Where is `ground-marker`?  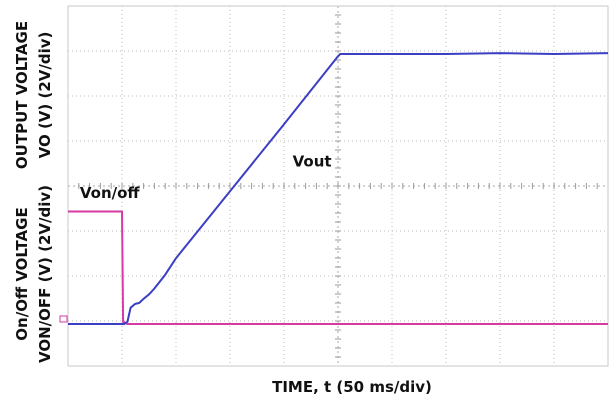
ground-marker is located at coordinates (63, 319).